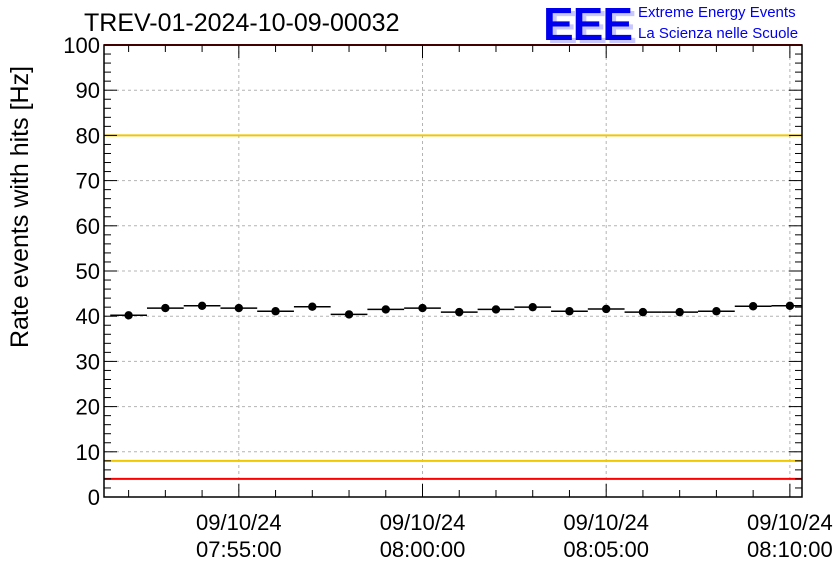 The image size is (836, 572). I want to click on x-tick-label-time: 08:10:00, so click(790, 549).